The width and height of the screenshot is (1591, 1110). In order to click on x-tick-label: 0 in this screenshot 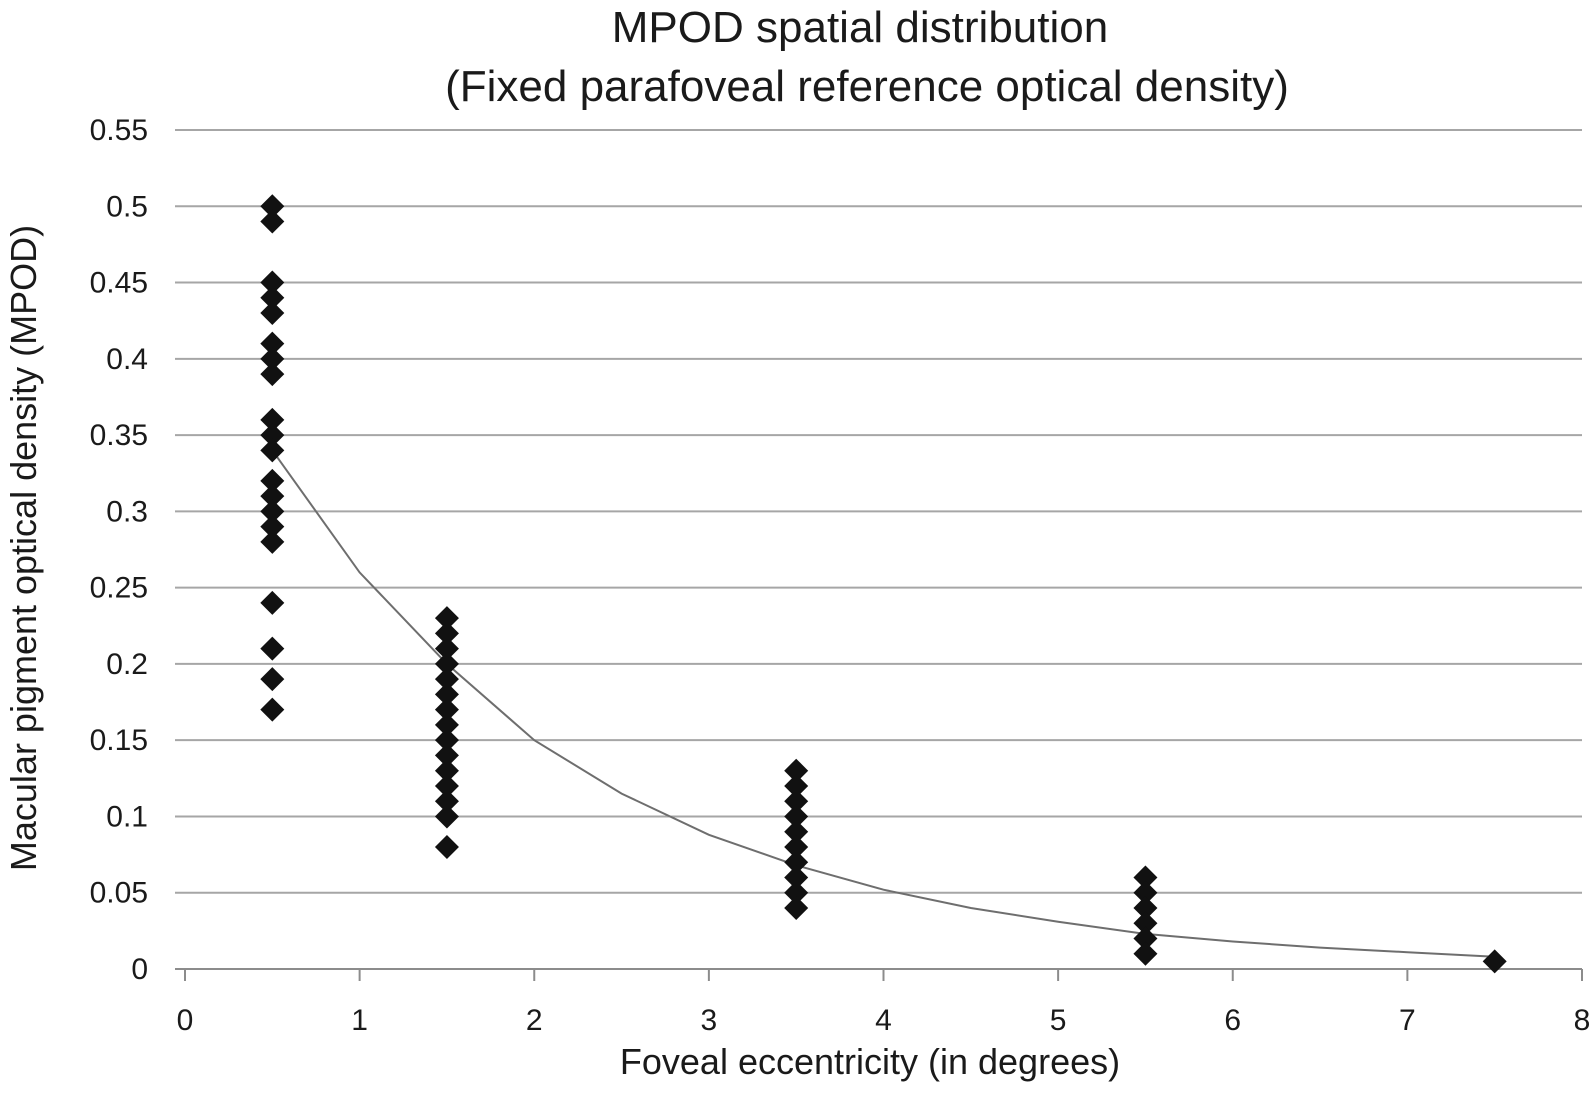, I will do `click(185, 1020)`.